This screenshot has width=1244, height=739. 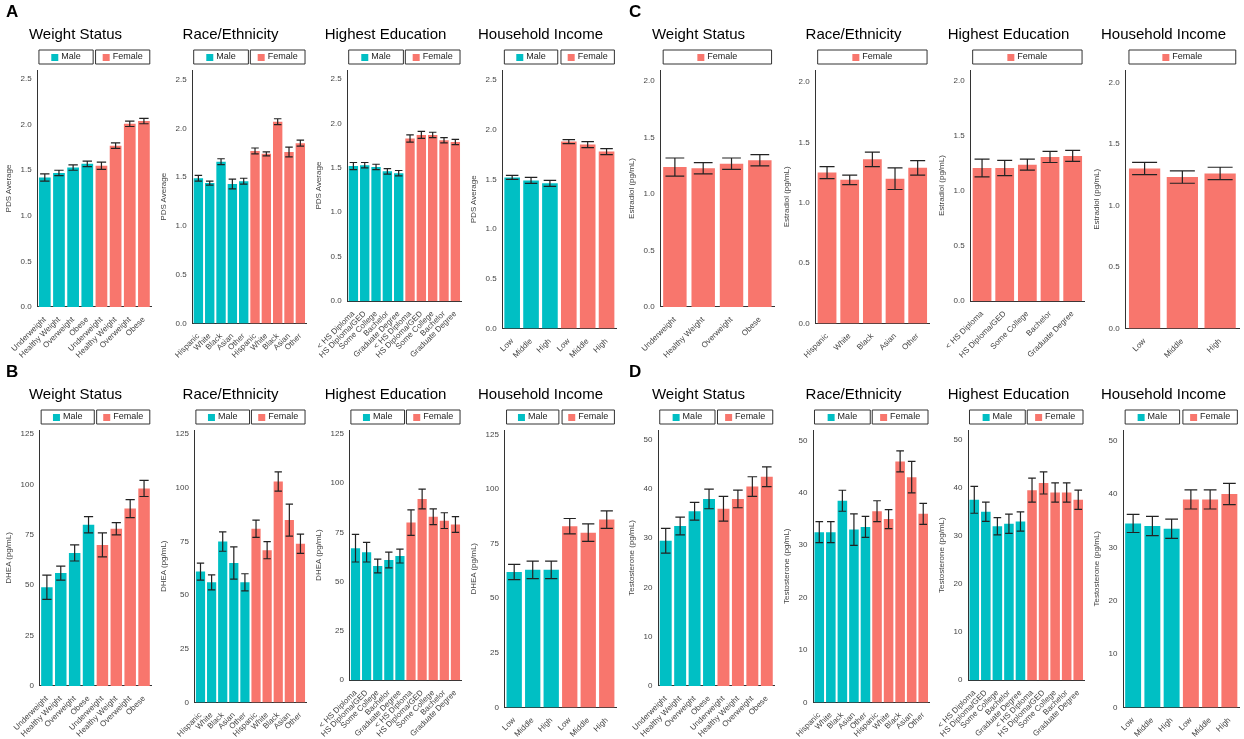 I want to click on y-tick-label: 0, so click(x=806, y=702).